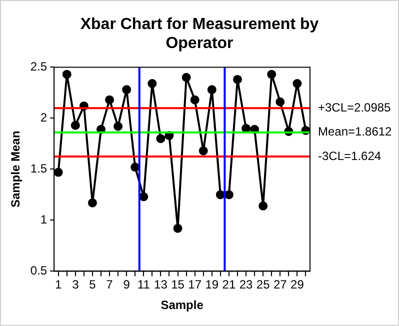 This screenshot has width=399, height=326. I want to click on y-tick-label: 2.5, so click(39, 67).